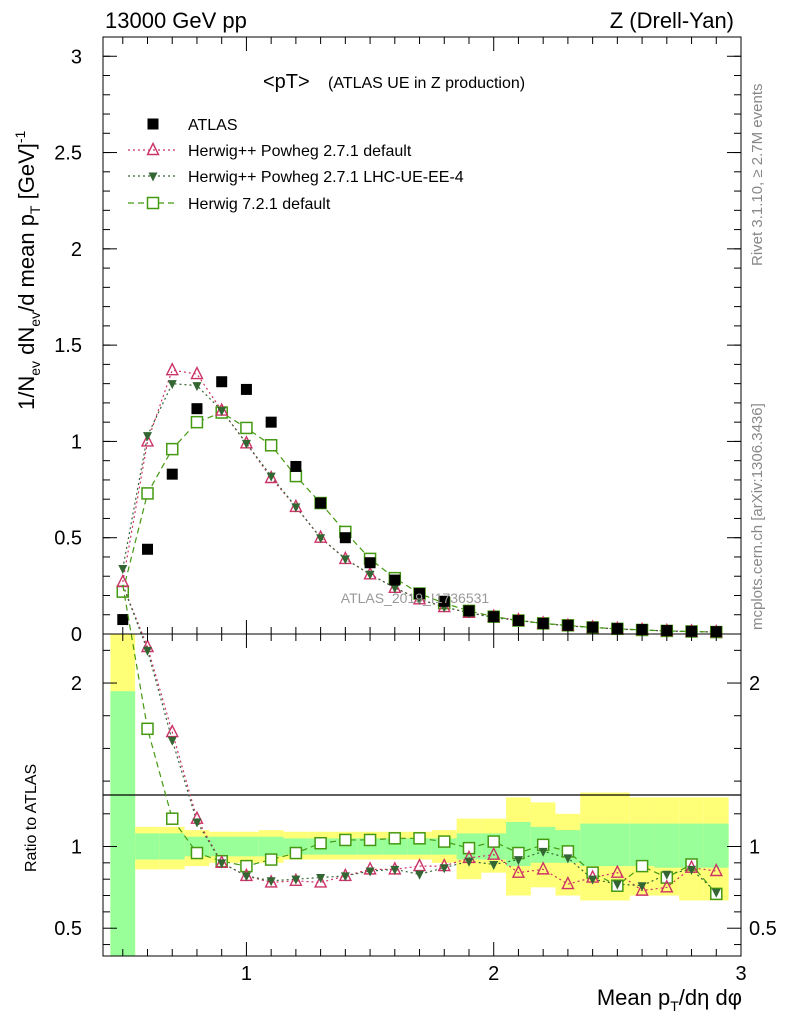  What do you see at coordinates (286, 82) in the screenshot?
I see `chart-title: <pT>` at bounding box center [286, 82].